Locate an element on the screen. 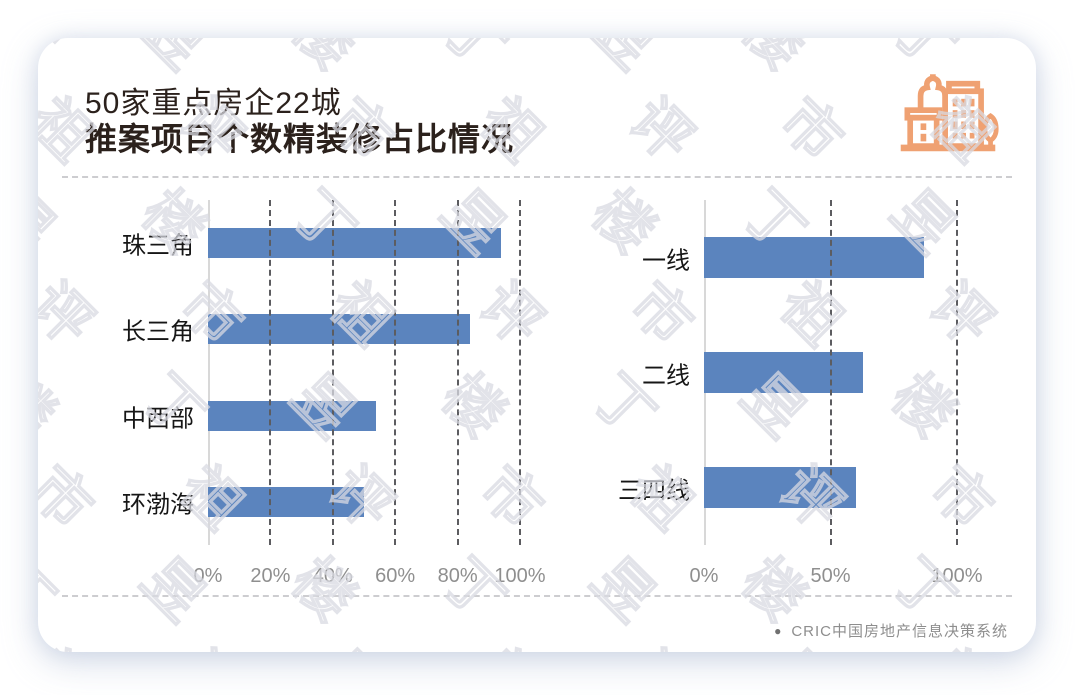 The image size is (1080, 695). axis-line is located at coordinates (209, 372).